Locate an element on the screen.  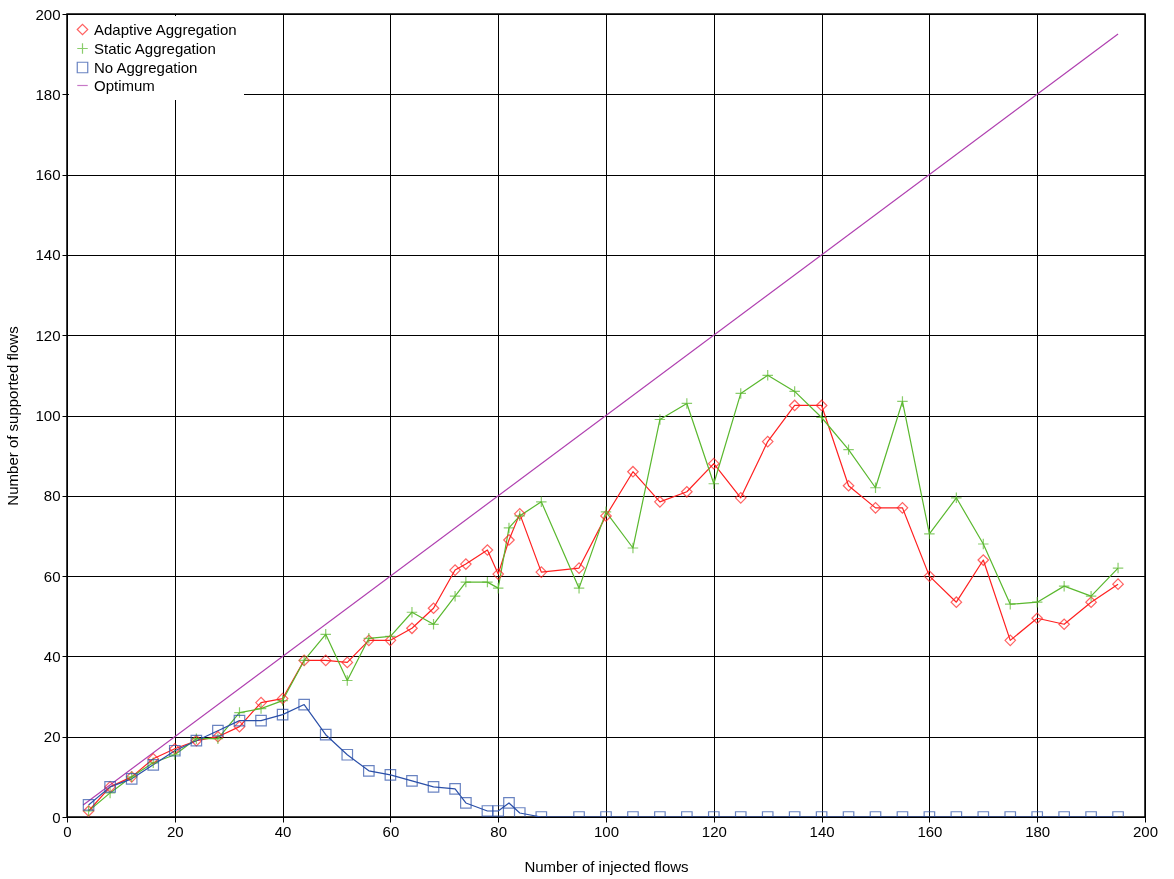
y-tick-label: 80 is located at coordinates (52, 496).